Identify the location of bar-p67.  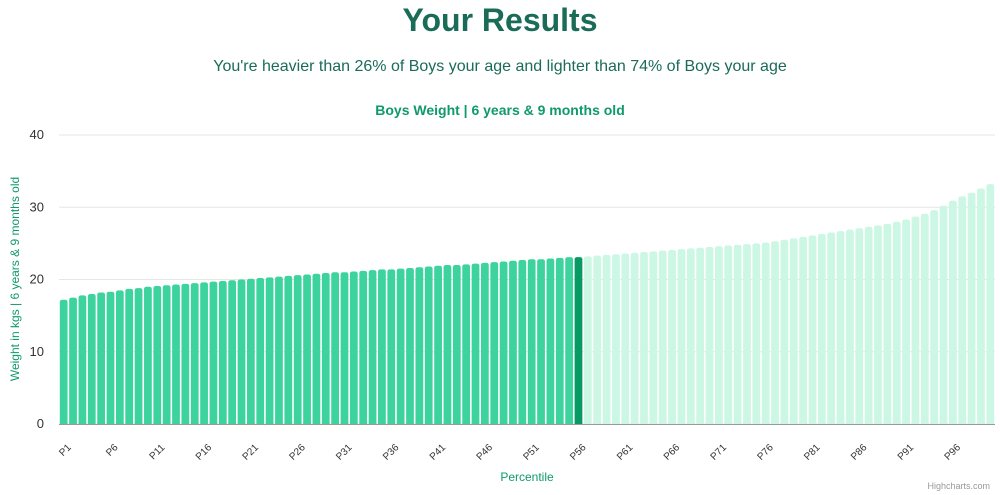
(681, 336).